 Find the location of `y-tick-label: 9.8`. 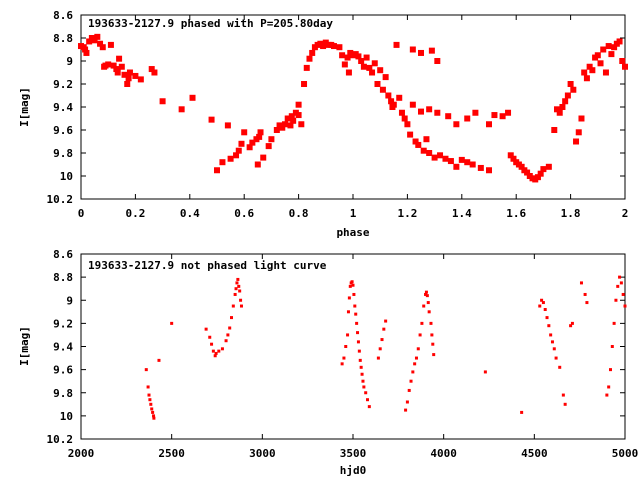

y-tick-label: 9.8 is located at coordinates (63, 393).